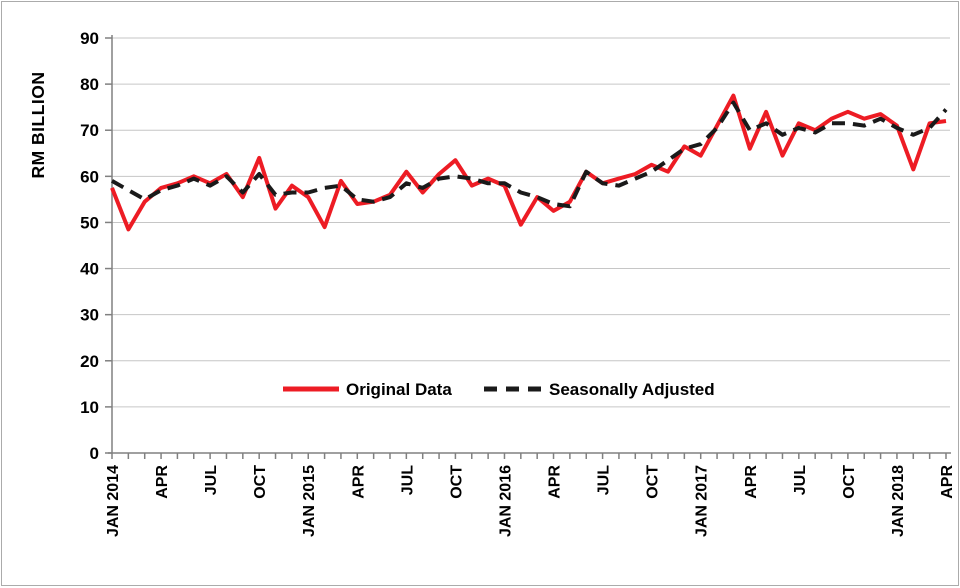 The width and height of the screenshot is (960, 588). I want to click on y-axis-labels: 0 10 20 30 40 50 60 70 80 90, so click(89, 246).